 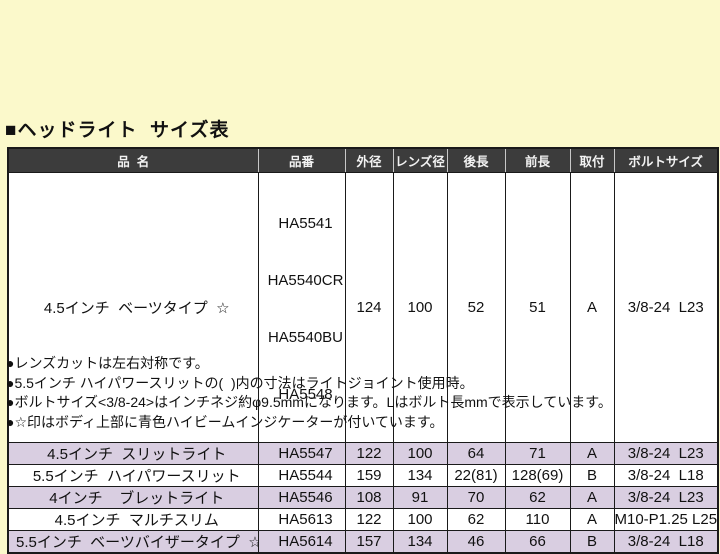 I want to click on cell-part-numbers: HA5613, so click(x=301, y=519).